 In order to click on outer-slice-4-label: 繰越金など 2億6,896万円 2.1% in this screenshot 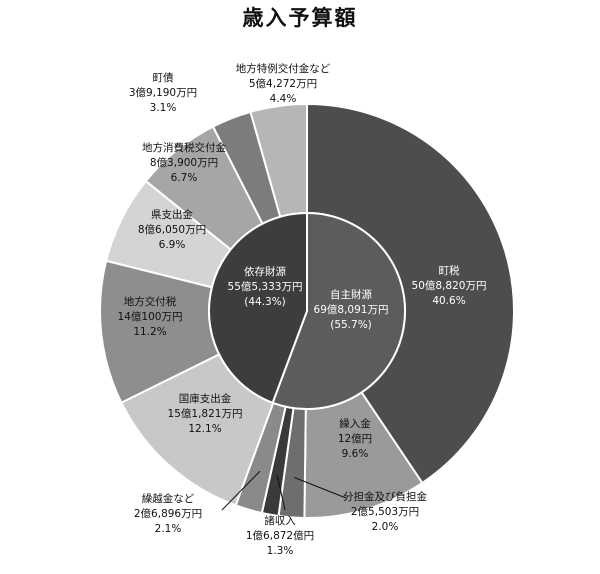, I will do `click(168, 513)`.